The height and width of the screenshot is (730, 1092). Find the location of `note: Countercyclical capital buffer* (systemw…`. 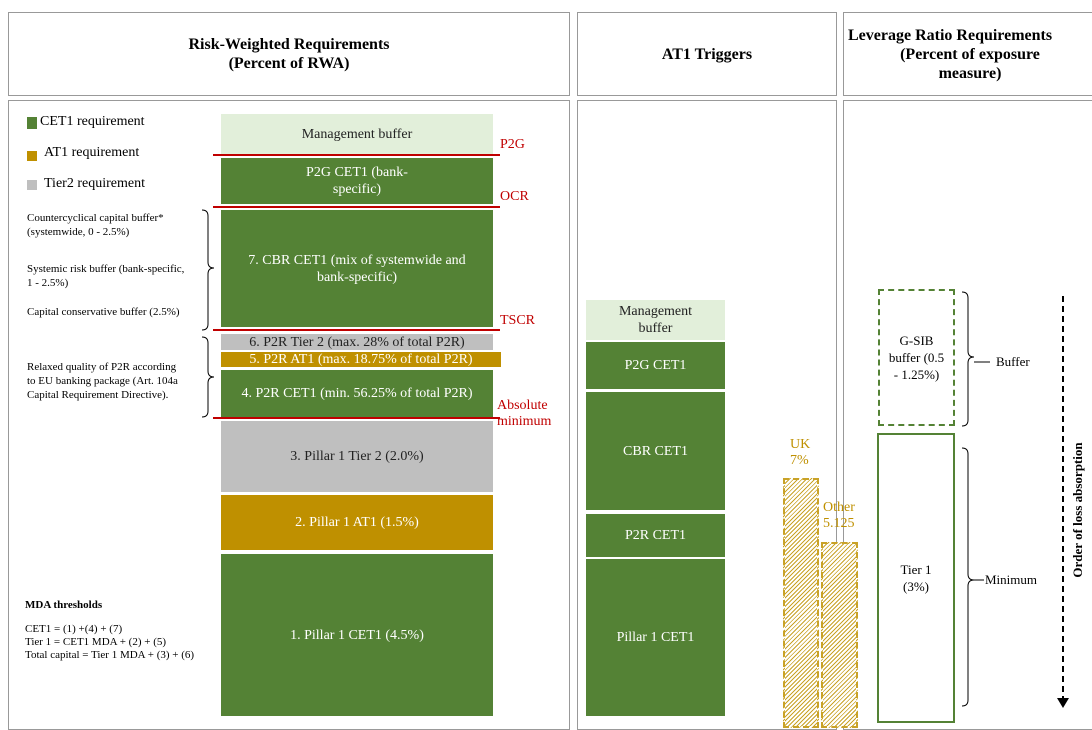

note: Countercyclical capital buffer* (systemw… is located at coordinates (95, 225).